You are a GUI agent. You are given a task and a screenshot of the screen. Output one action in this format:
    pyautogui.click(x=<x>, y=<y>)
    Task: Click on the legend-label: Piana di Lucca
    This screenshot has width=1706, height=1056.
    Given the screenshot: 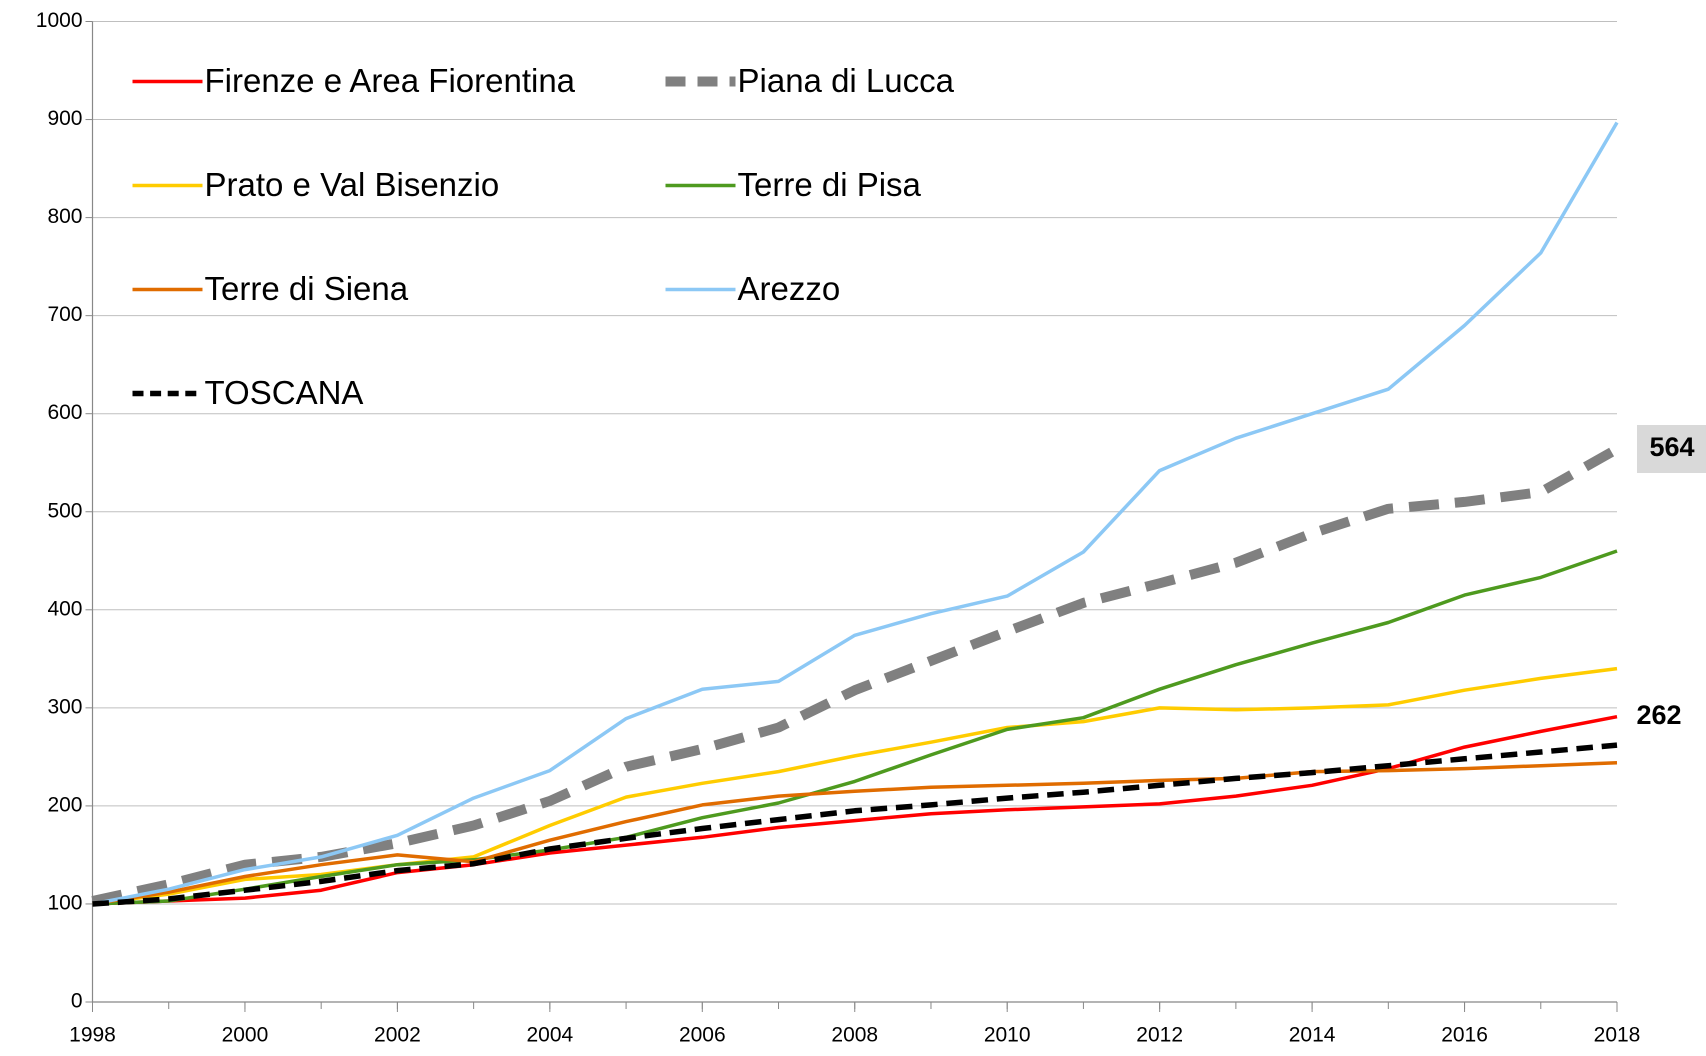 What is the action you would take?
    pyautogui.click(x=846, y=80)
    